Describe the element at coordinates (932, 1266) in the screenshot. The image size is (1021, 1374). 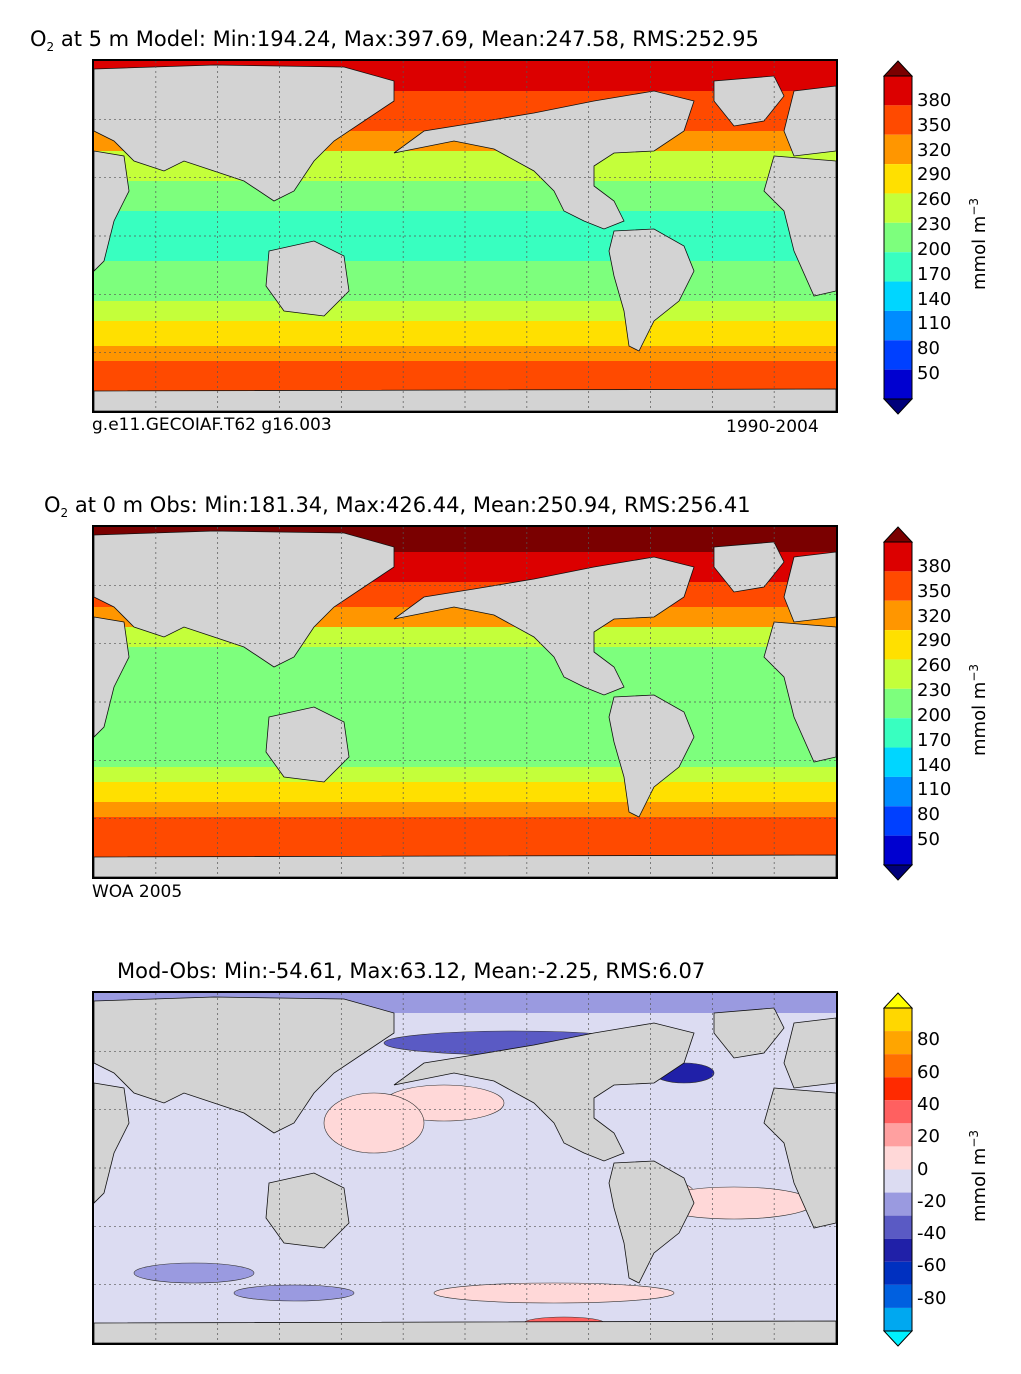
I see `colorbar-tick-label: -60` at that location.